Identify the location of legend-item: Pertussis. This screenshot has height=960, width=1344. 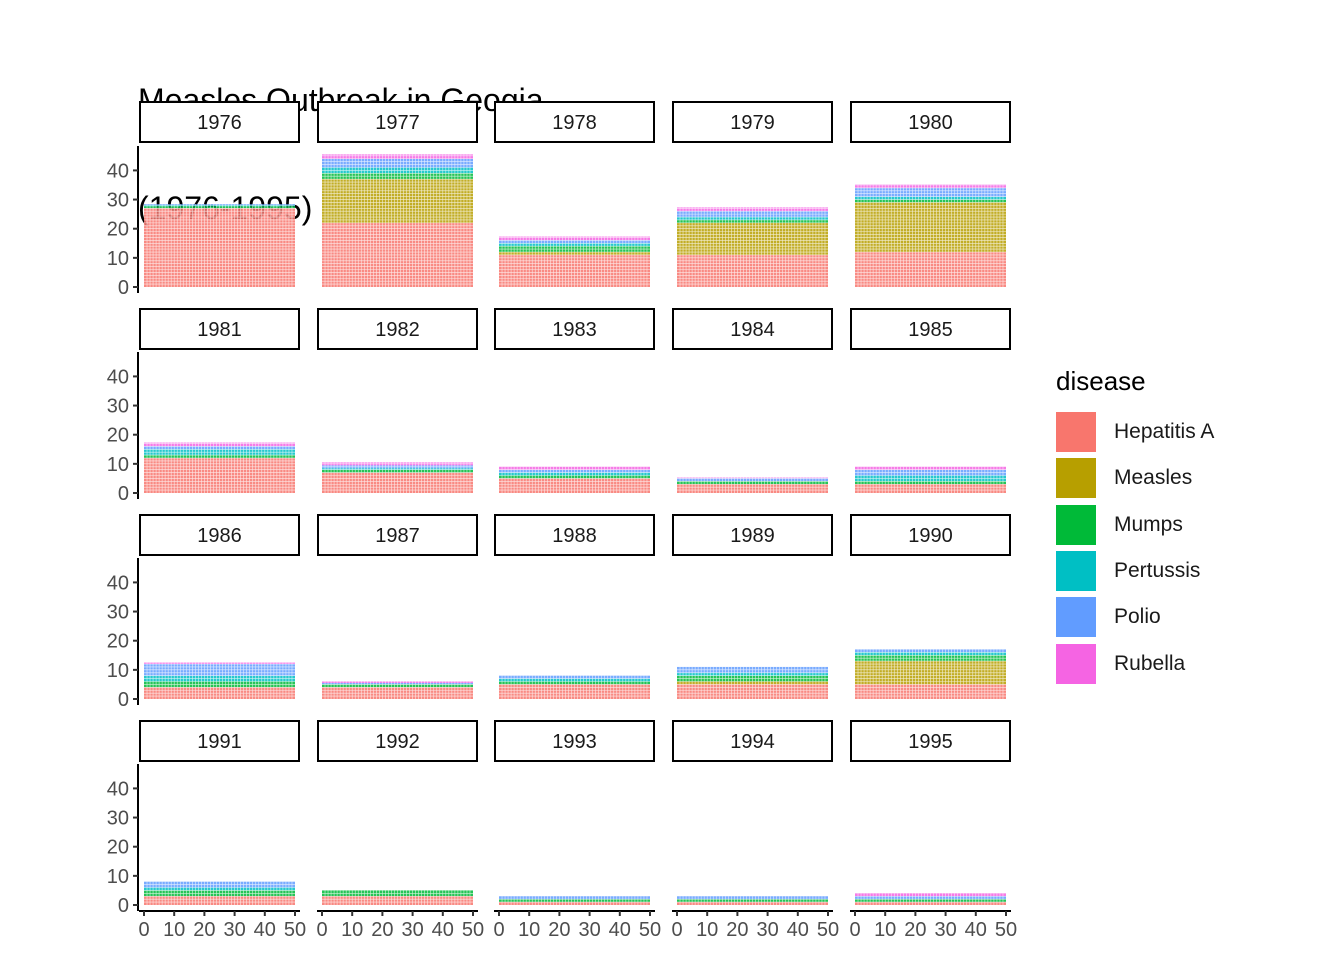
(1135, 571).